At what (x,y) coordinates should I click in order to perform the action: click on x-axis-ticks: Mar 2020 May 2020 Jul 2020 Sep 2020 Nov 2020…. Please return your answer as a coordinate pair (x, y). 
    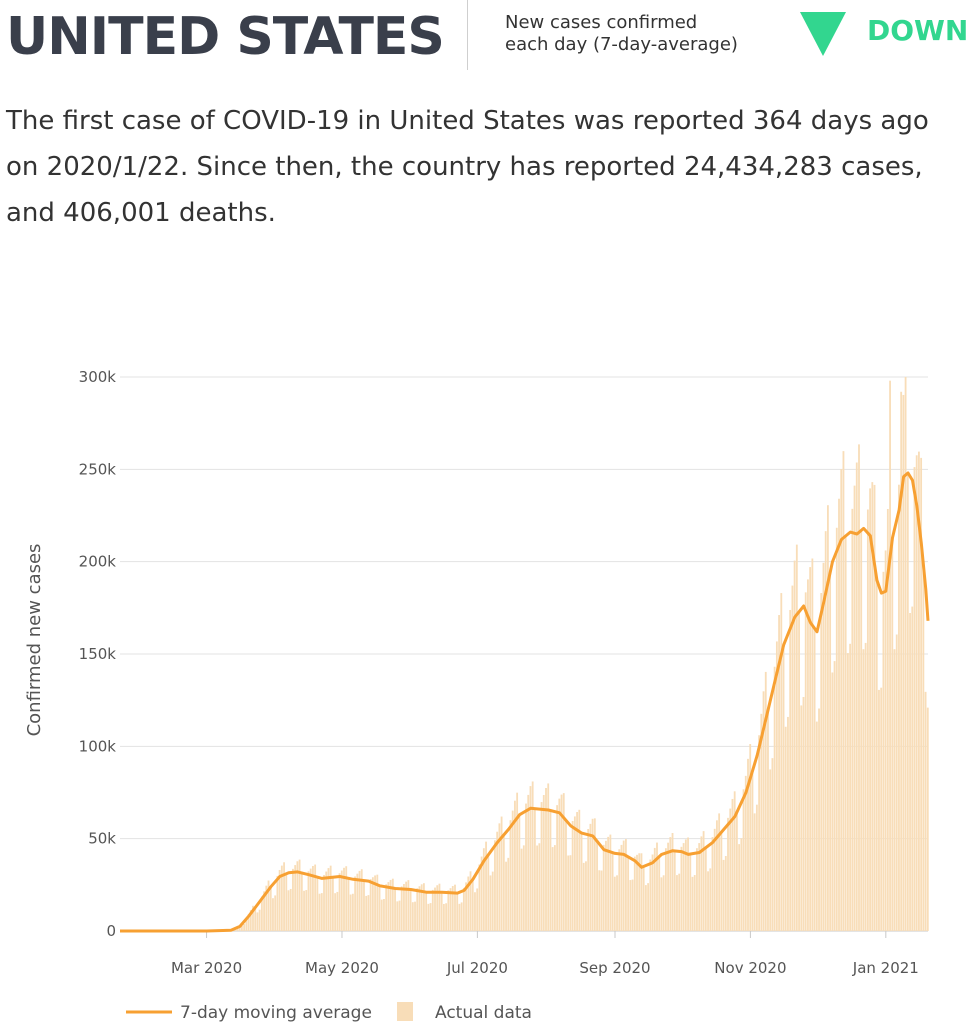
    Looking at the image, I should click on (545, 954).